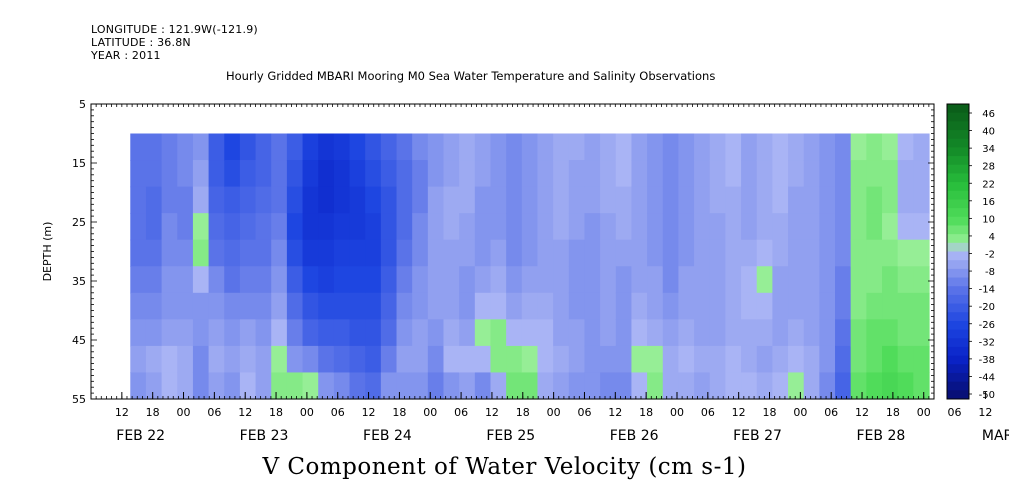 The width and height of the screenshot is (1009, 504). Describe the element at coordinates (987, 342) in the screenshot. I see `colorbar-label: -32` at that location.